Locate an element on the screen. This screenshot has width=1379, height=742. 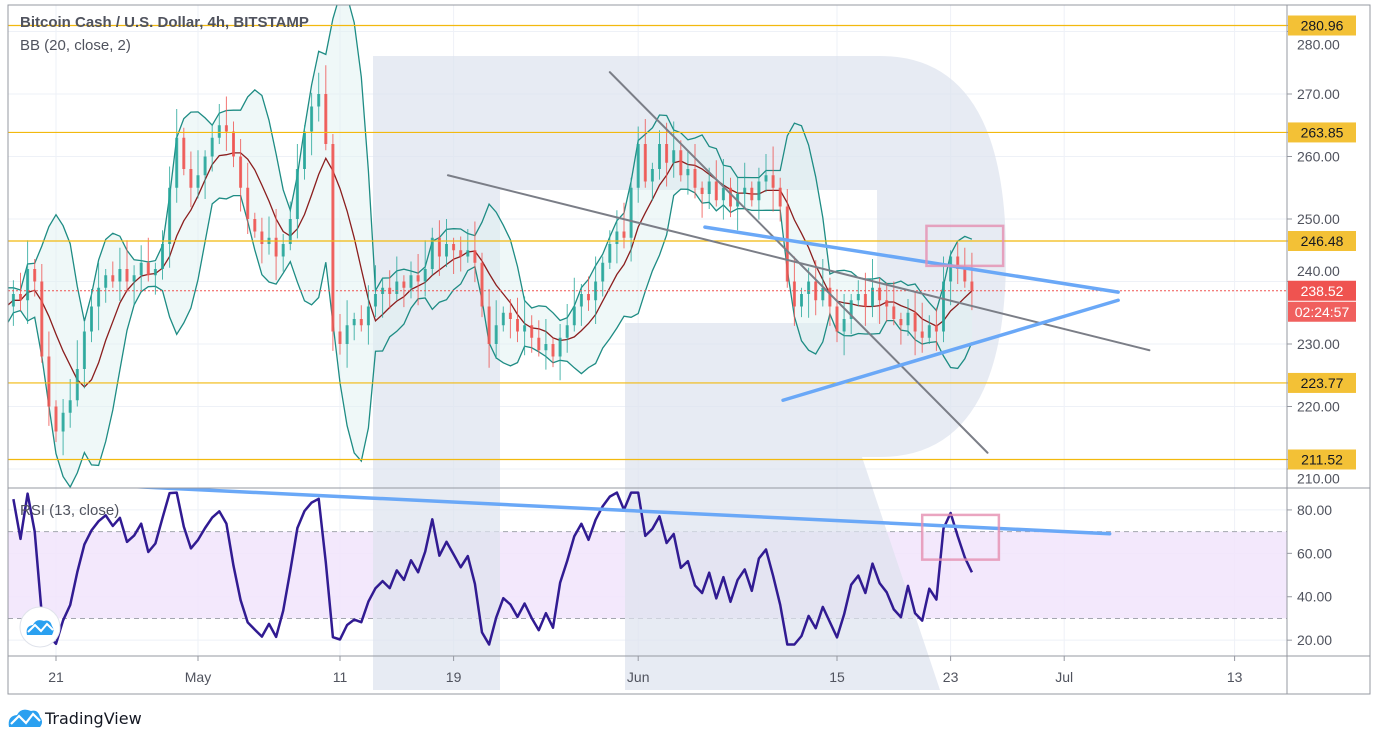
bb-indicator-label: BB (20, close, 2) is located at coordinates (75, 45).